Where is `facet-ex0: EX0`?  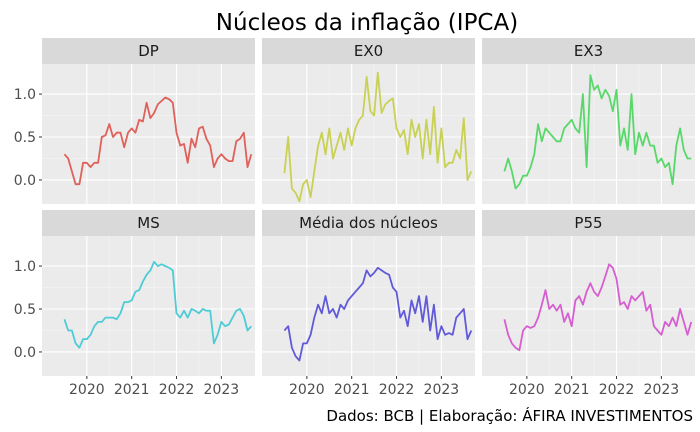 facet-ex0: EX0 is located at coordinates (368, 121).